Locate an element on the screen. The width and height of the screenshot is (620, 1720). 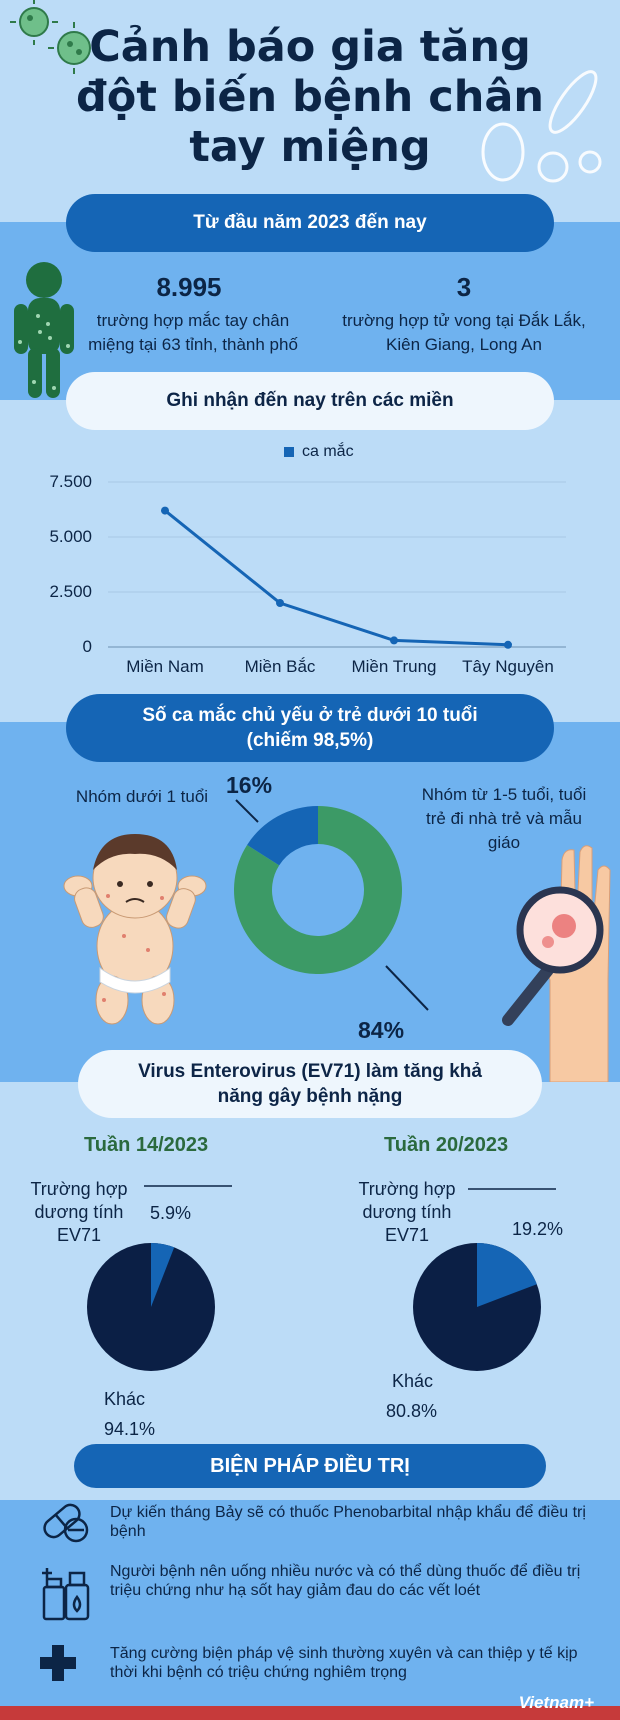
sick-child-icon is located at coordinates (44, 330).